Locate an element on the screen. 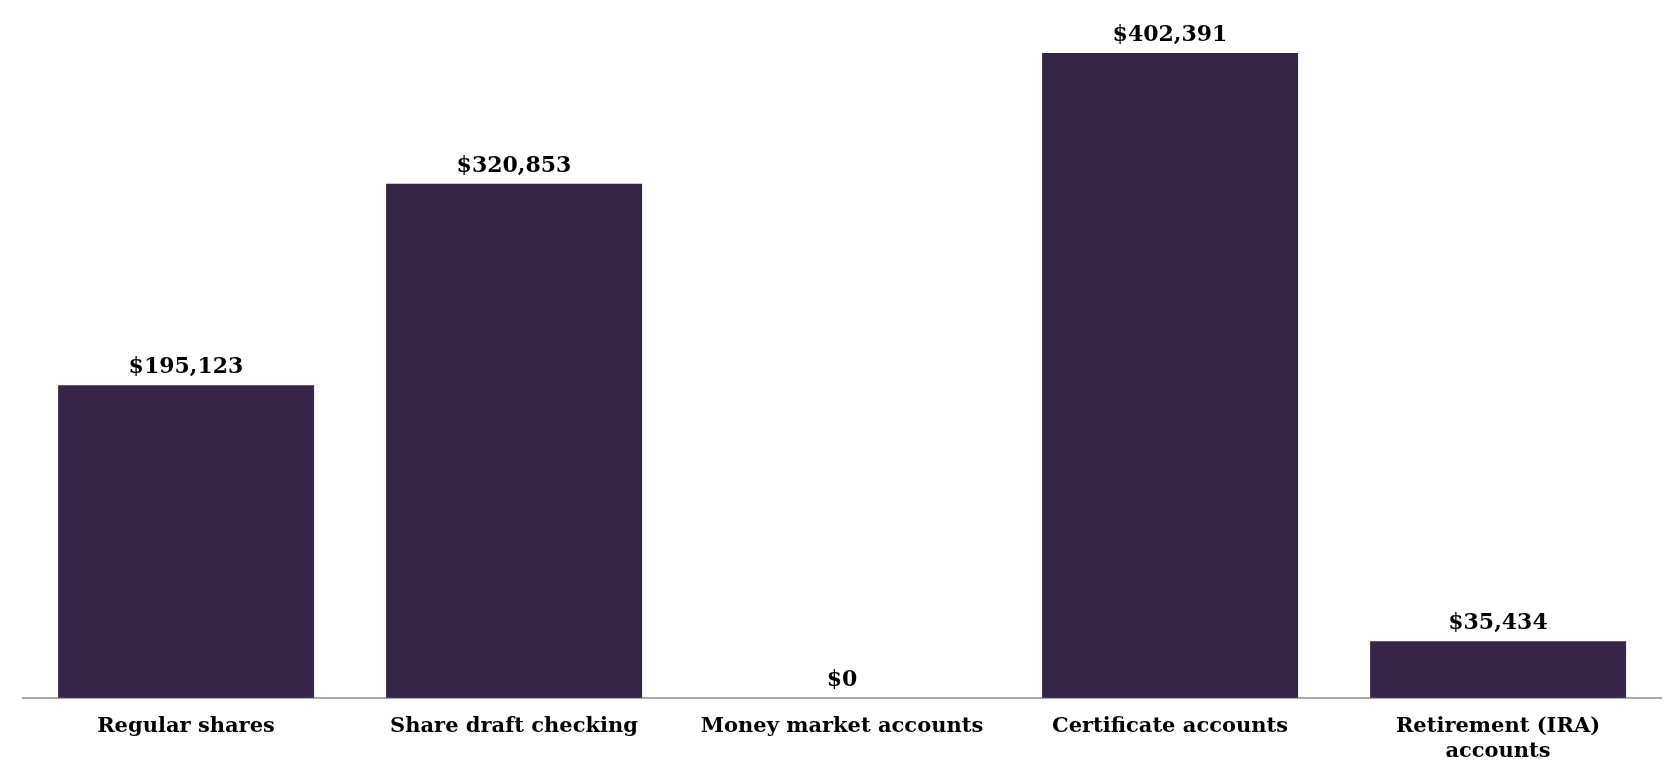 The height and width of the screenshot is (775, 1670). data-label: $320,853 is located at coordinates (514, 163).